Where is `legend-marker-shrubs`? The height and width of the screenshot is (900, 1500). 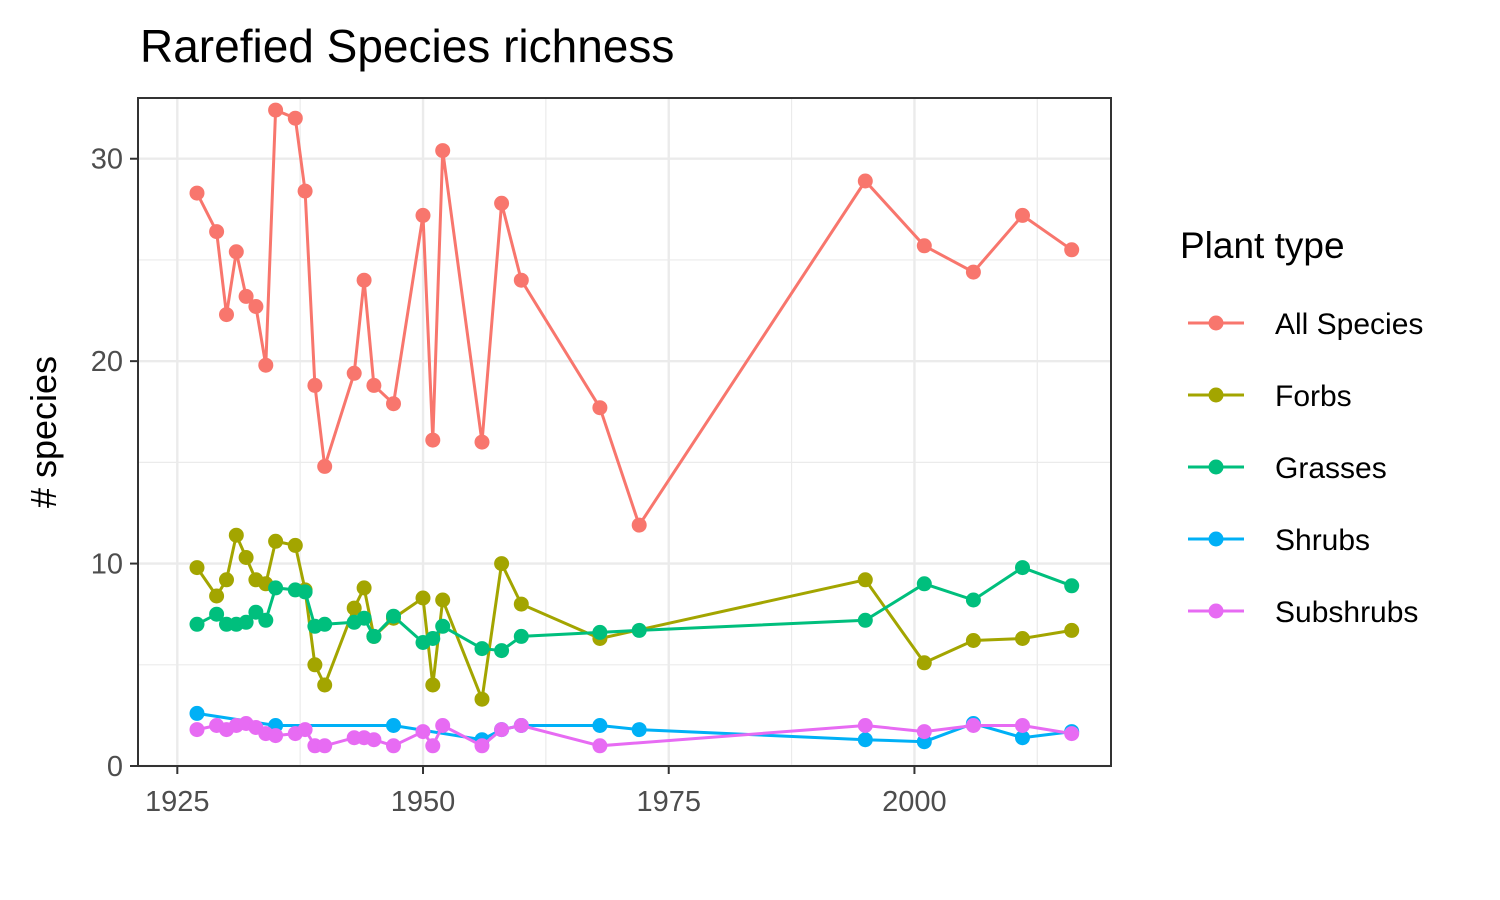
legend-marker-shrubs is located at coordinates (1216, 539).